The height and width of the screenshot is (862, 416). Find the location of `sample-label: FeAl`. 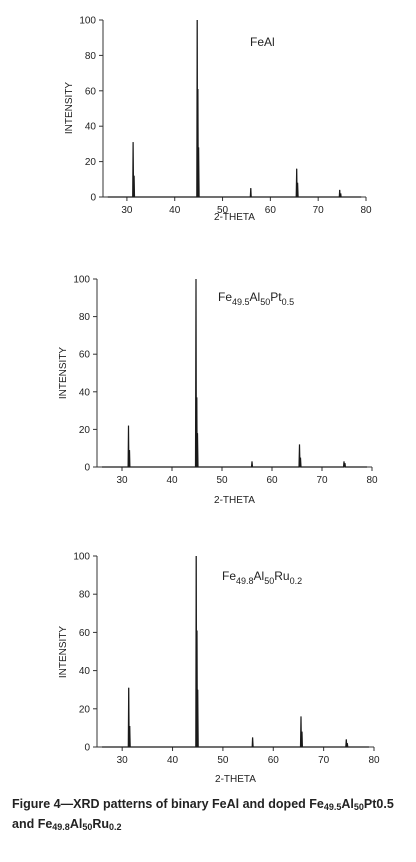

sample-label: FeAl is located at coordinates (262, 42).